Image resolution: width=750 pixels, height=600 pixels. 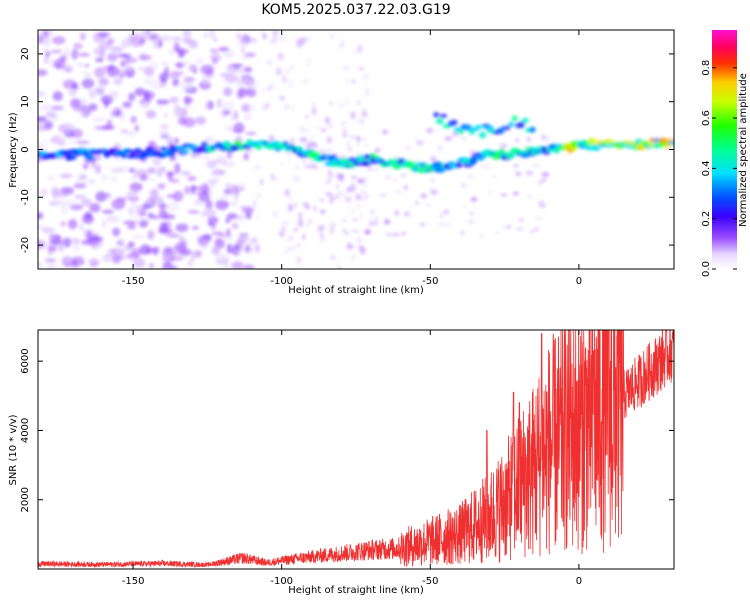 What do you see at coordinates (579, 281) in the screenshot?
I see `x-tick-label: 0` at bounding box center [579, 281].